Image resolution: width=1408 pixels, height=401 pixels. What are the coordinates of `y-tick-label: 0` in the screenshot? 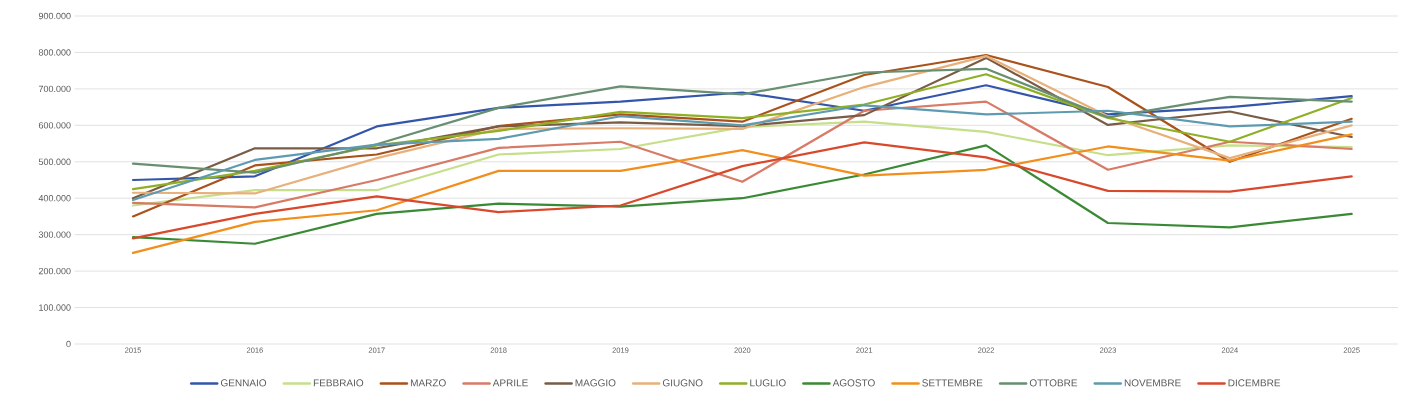 It's located at (68, 344).